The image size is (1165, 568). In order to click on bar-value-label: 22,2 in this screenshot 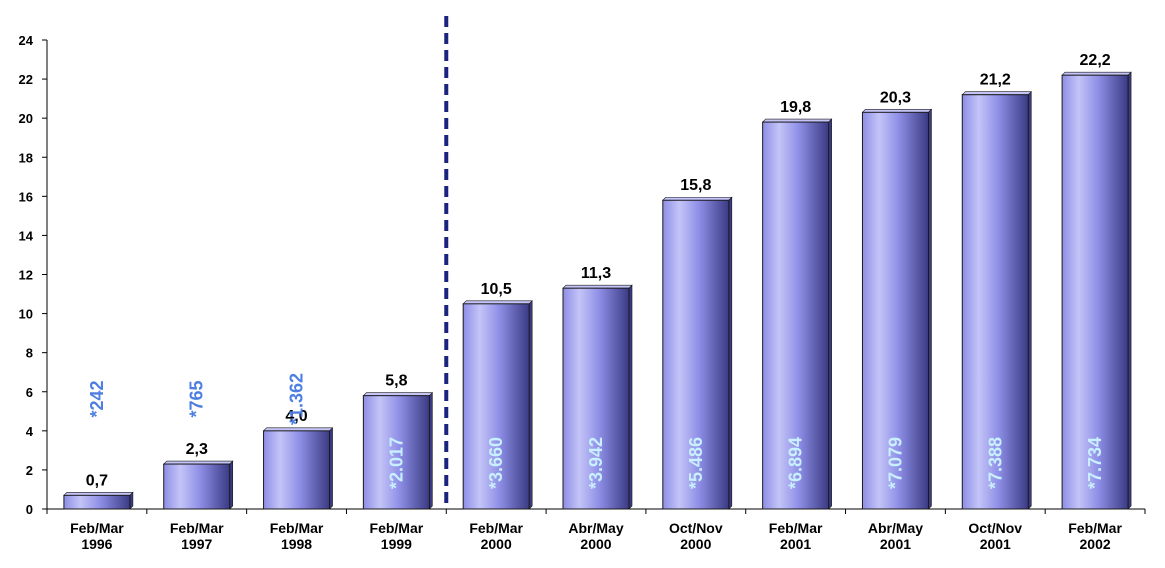, I will do `click(1095, 60)`.